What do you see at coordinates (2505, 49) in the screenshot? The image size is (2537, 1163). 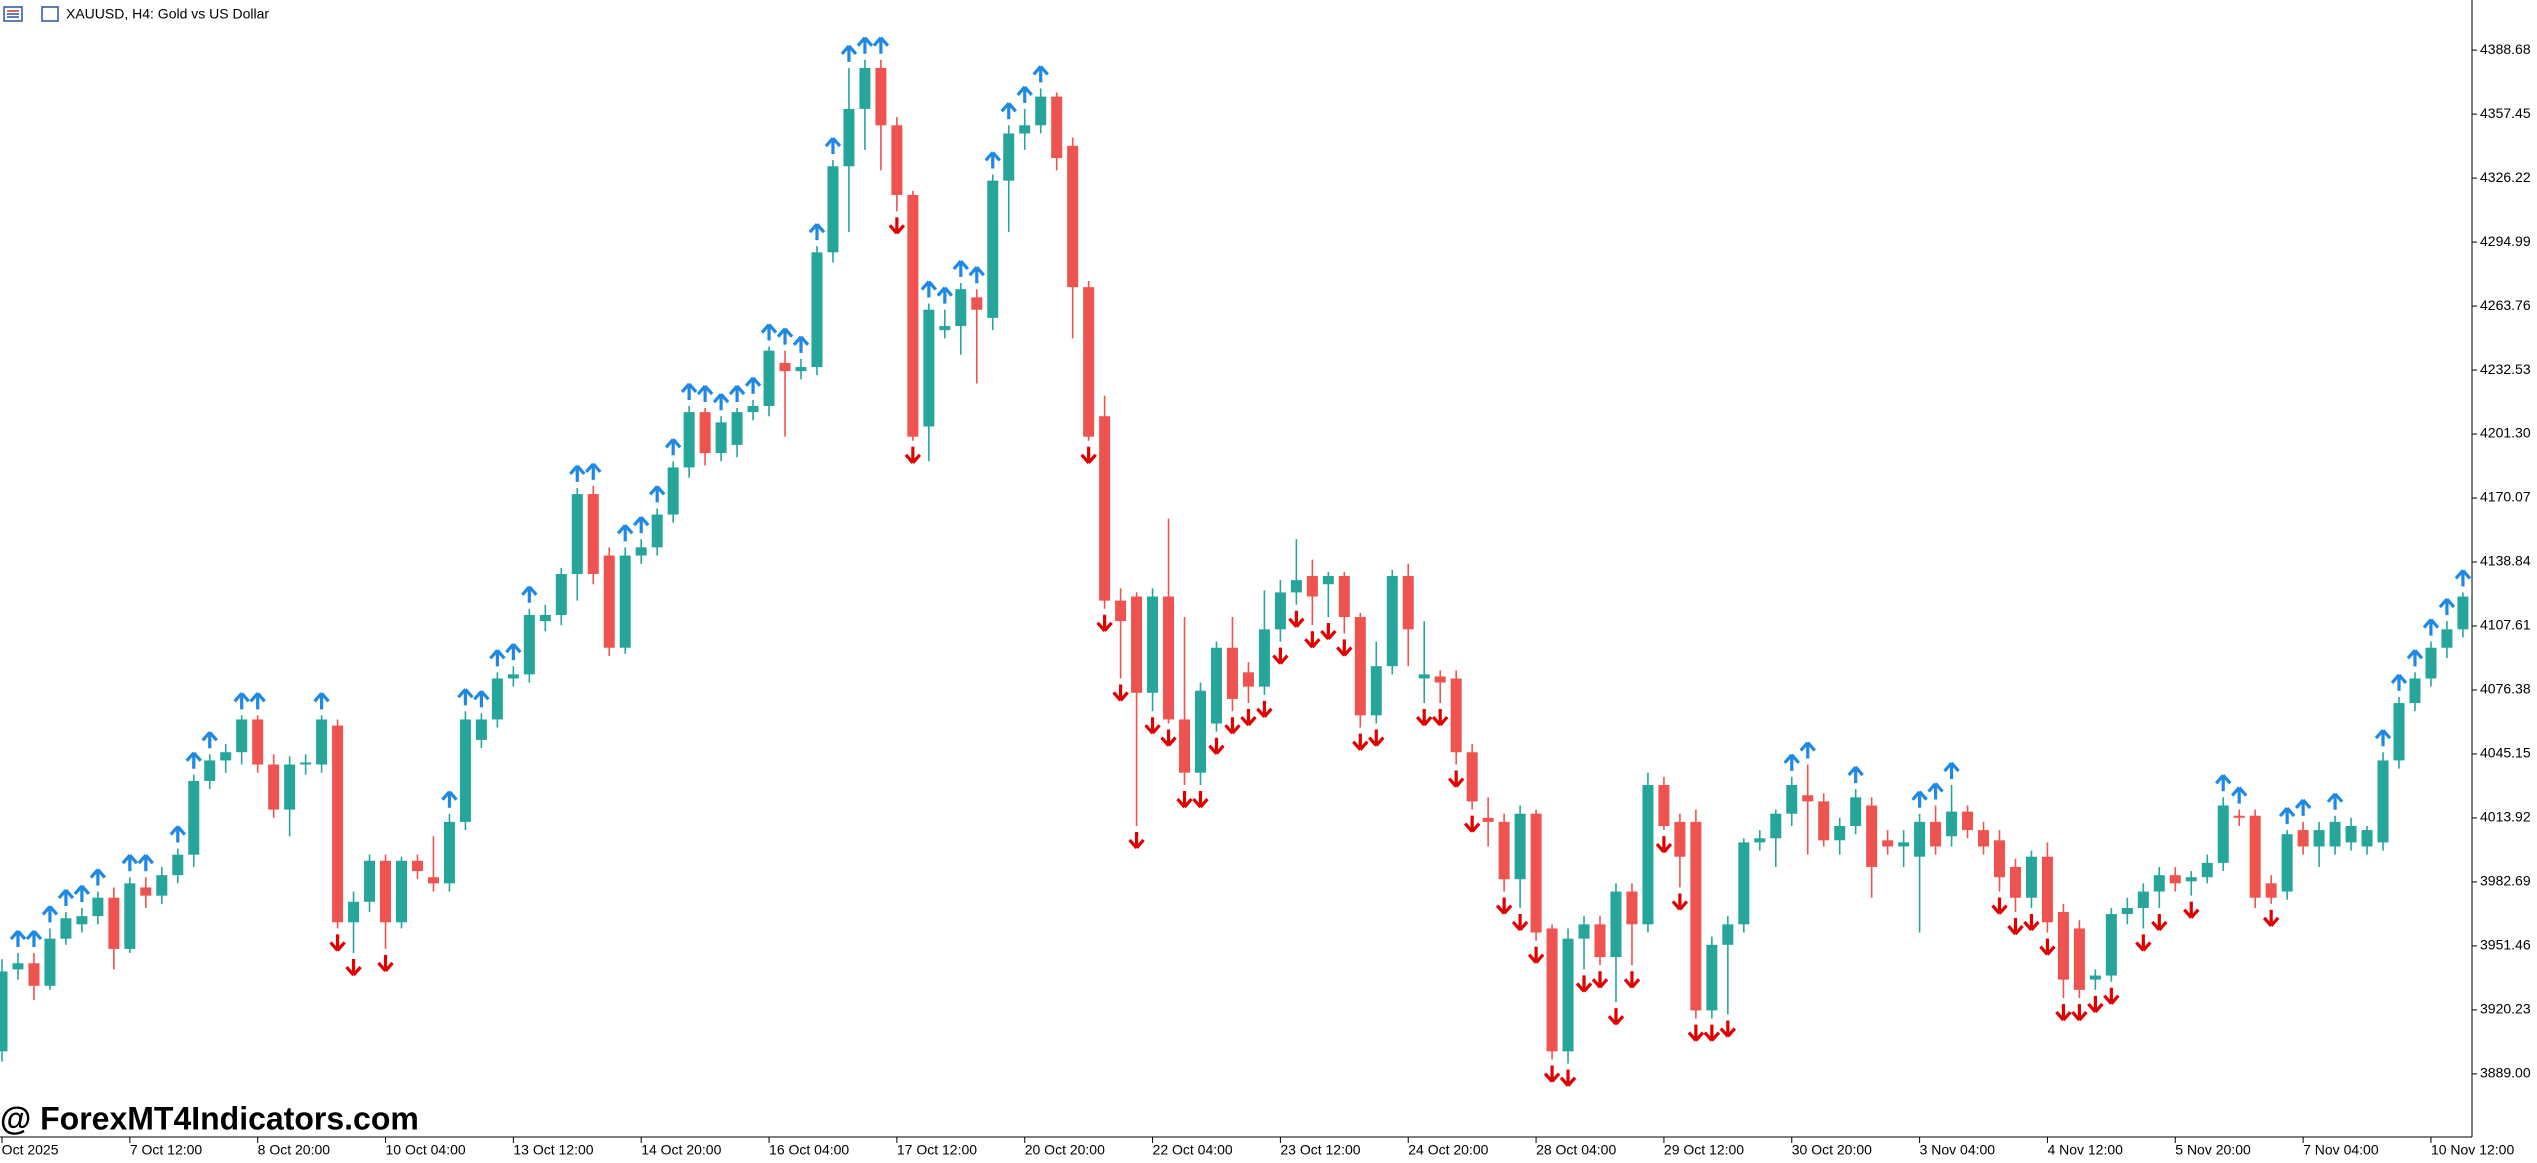 I see `y-tick-label: 4388.68` at bounding box center [2505, 49].